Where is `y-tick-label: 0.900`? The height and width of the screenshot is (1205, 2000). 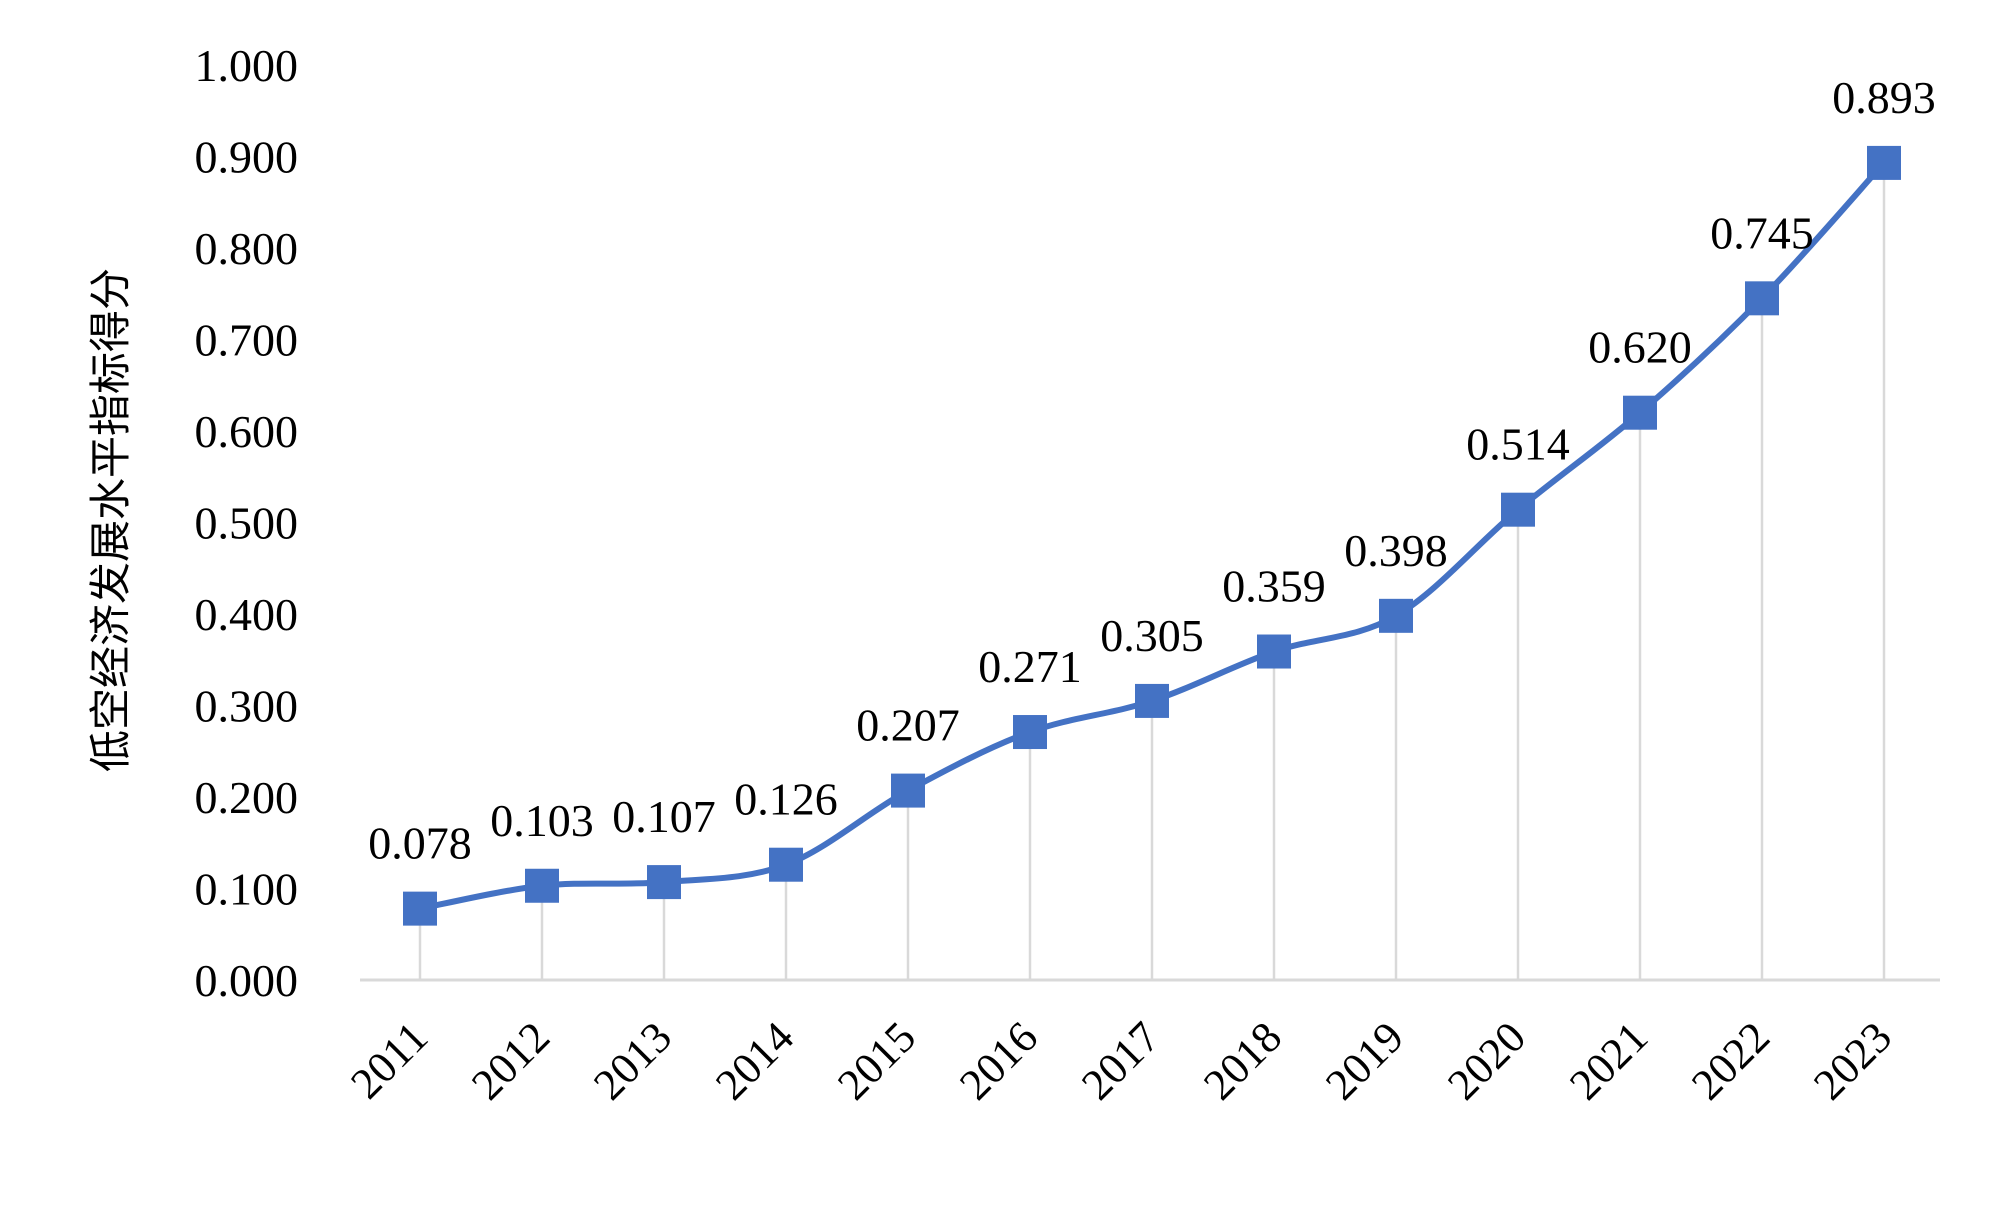
y-tick-label: 0.900 is located at coordinates (247, 157).